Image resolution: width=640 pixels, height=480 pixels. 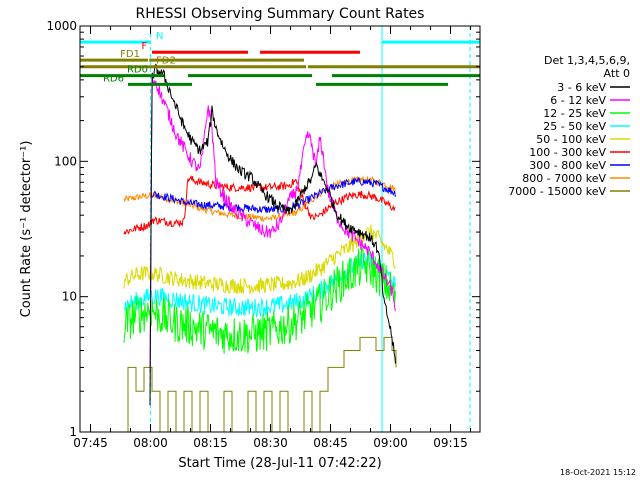 What do you see at coordinates (567, 165) in the screenshot?
I see `legend-label: 300 - 800 keV` at bounding box center [567, 165].